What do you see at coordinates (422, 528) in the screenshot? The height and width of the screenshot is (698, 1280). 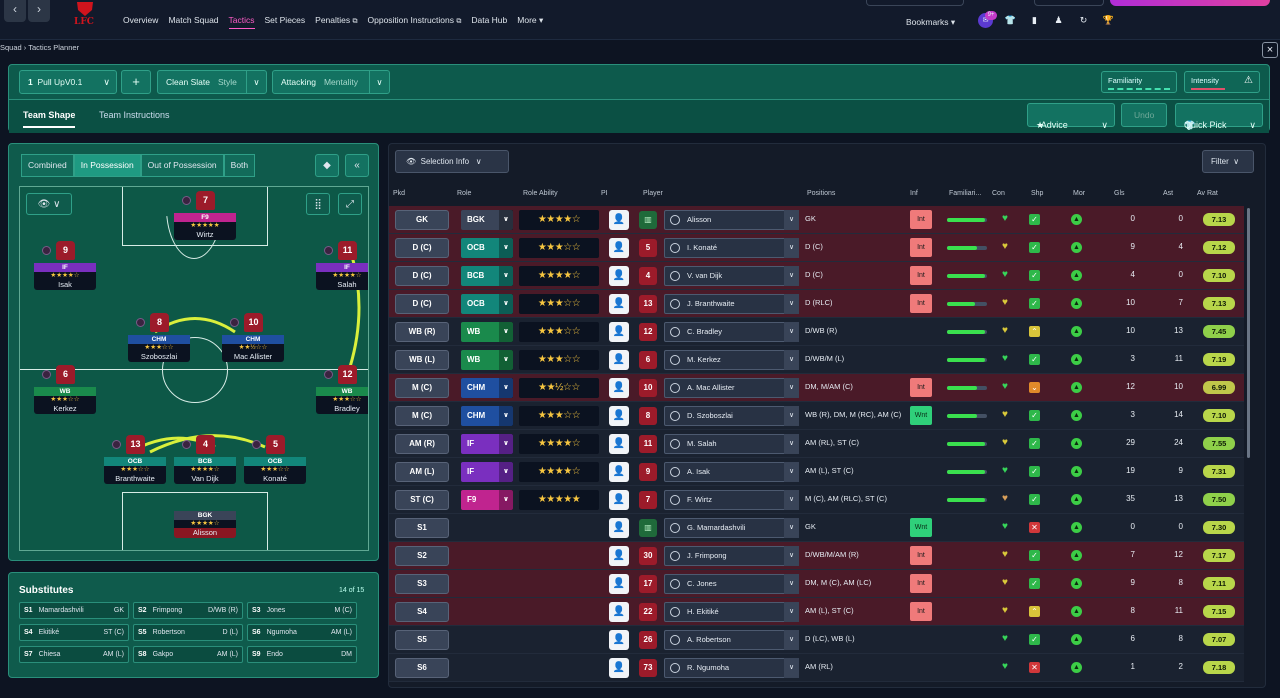 I see `pkd-button: S1` at bounding box center [422, 528].